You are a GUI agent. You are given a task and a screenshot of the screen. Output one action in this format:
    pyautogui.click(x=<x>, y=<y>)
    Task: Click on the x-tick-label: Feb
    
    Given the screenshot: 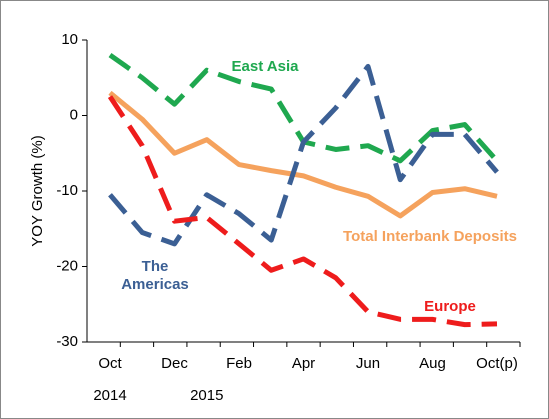 What is the action you would take?
    pyautogui.click(x=239, y=363)
    